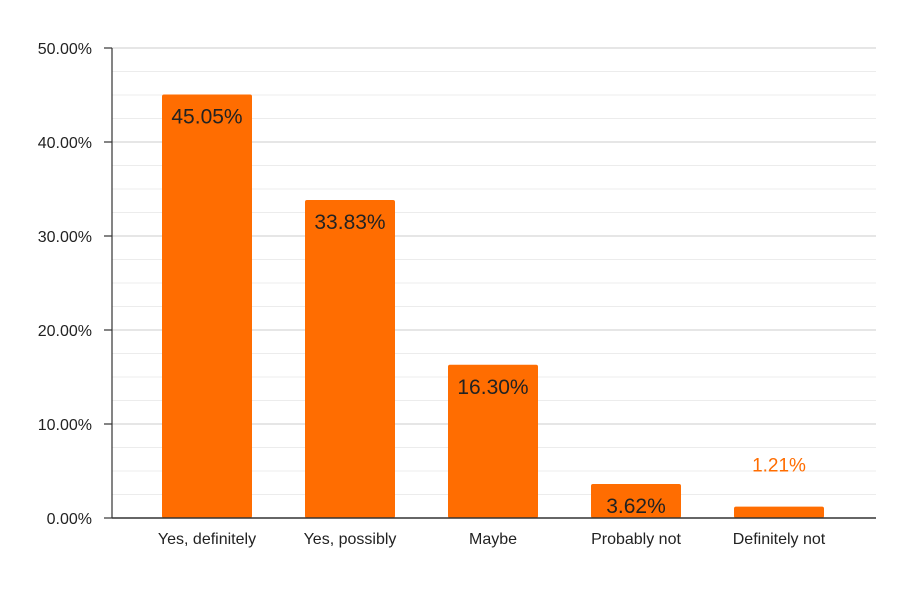 This screenshot has width=900, height=600. I want to click on x-category-label: Maybe, so click(493, 539).